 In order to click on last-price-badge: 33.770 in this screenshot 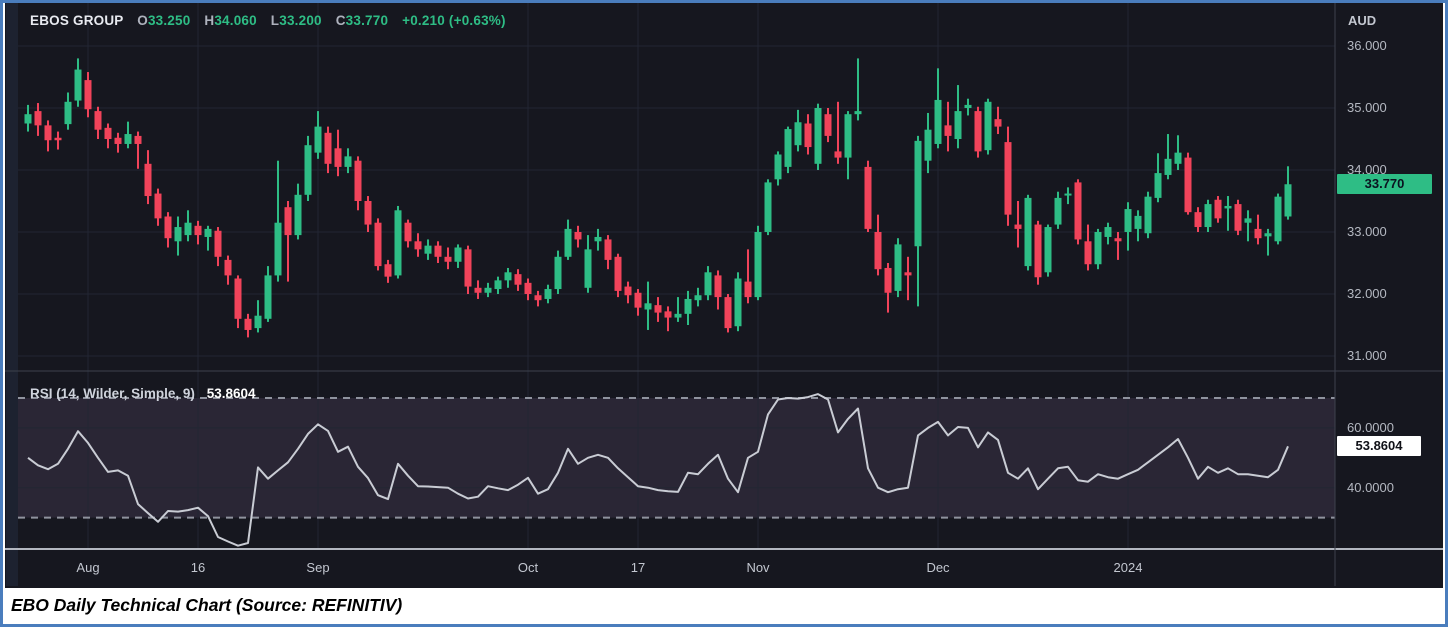, I will do `click(1384, 184)`.